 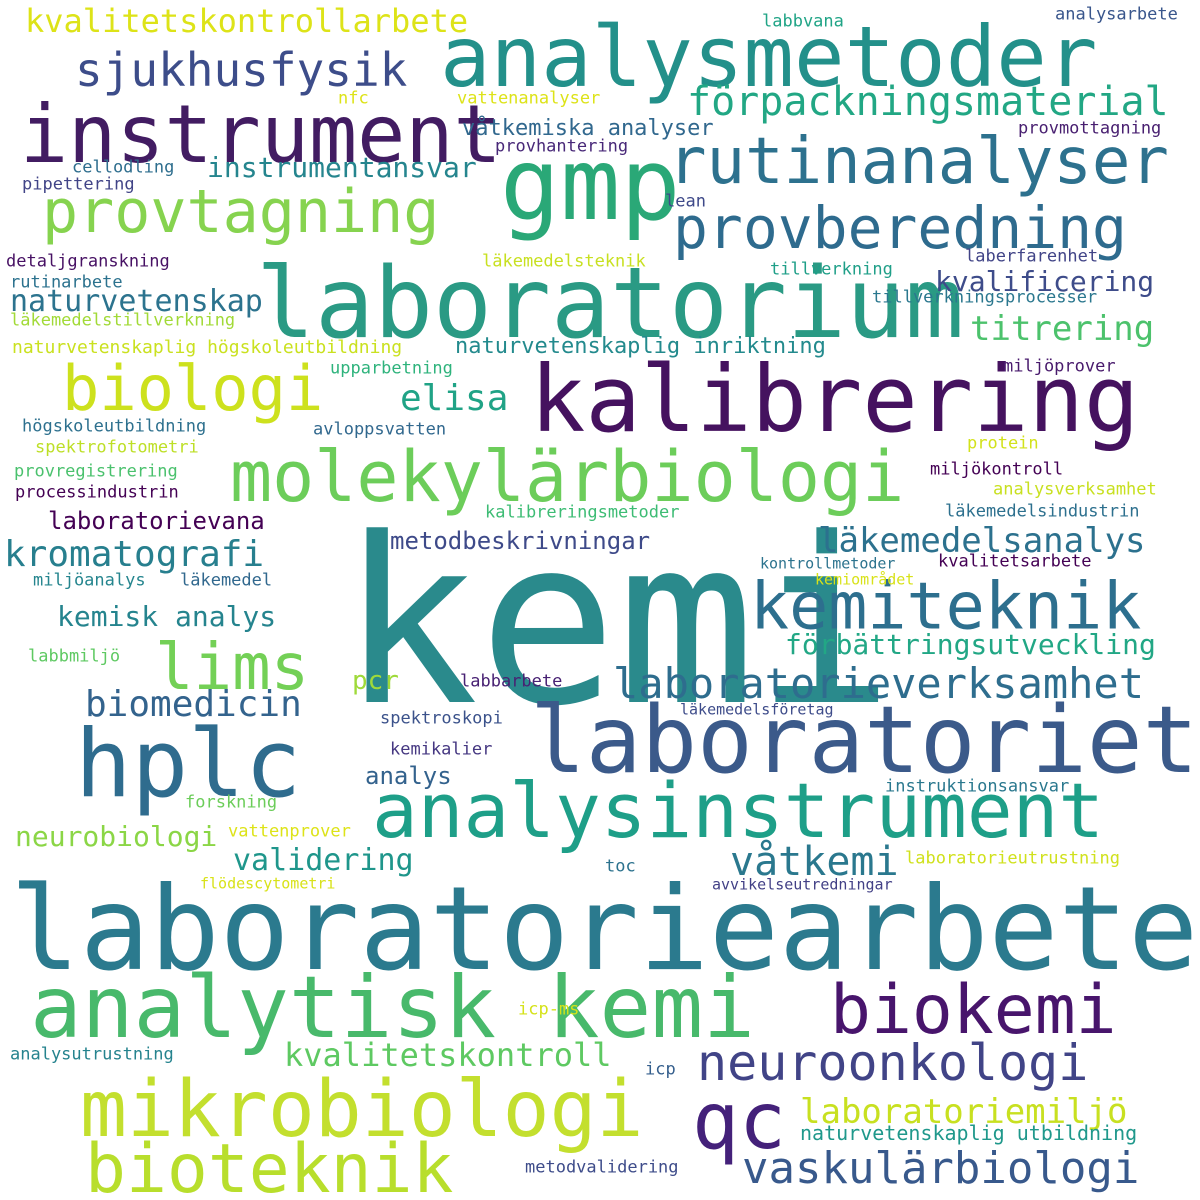 I want to click on word-neurobiologi: neurobiologi, so click(x=116, y=836).